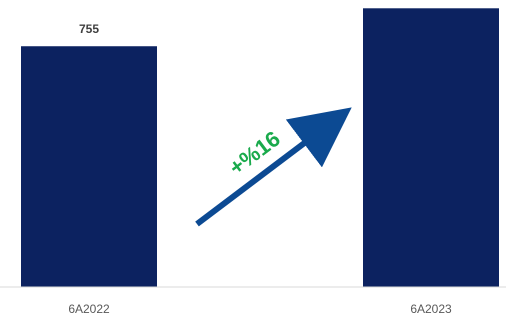 The width and height of the screenshot is (506, 321). What do you see at coordinates (89, 309) in the screenshot?
I see `x-tick-label-6A2022: 6A2022` at bounding box center [89, 309].